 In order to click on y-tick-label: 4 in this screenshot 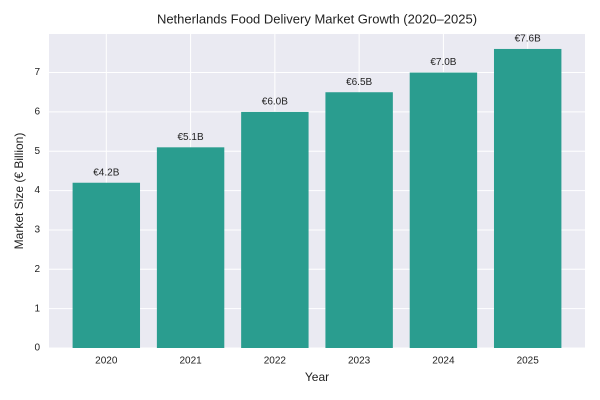, I will do `click(37, 190)`.